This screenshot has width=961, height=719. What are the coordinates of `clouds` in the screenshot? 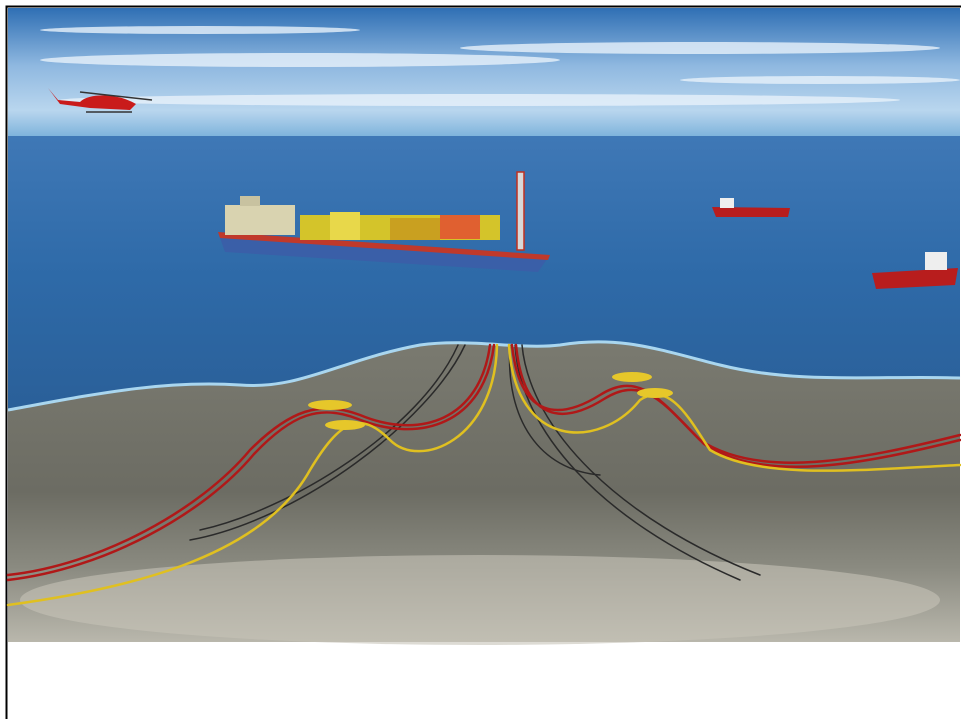 It's located at (500, 66).